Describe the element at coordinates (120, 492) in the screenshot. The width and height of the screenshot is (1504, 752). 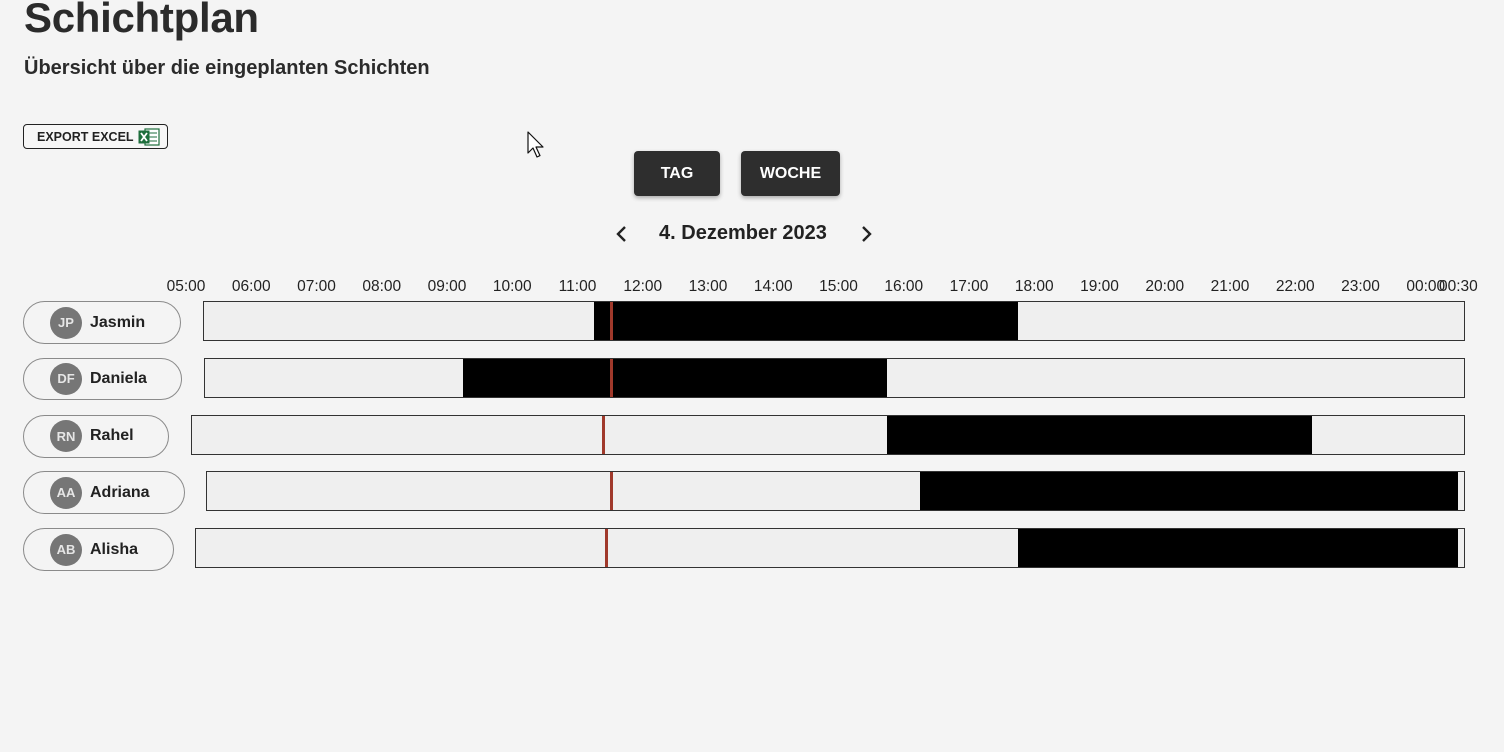
I see `employee-name: Adriana` at that location.